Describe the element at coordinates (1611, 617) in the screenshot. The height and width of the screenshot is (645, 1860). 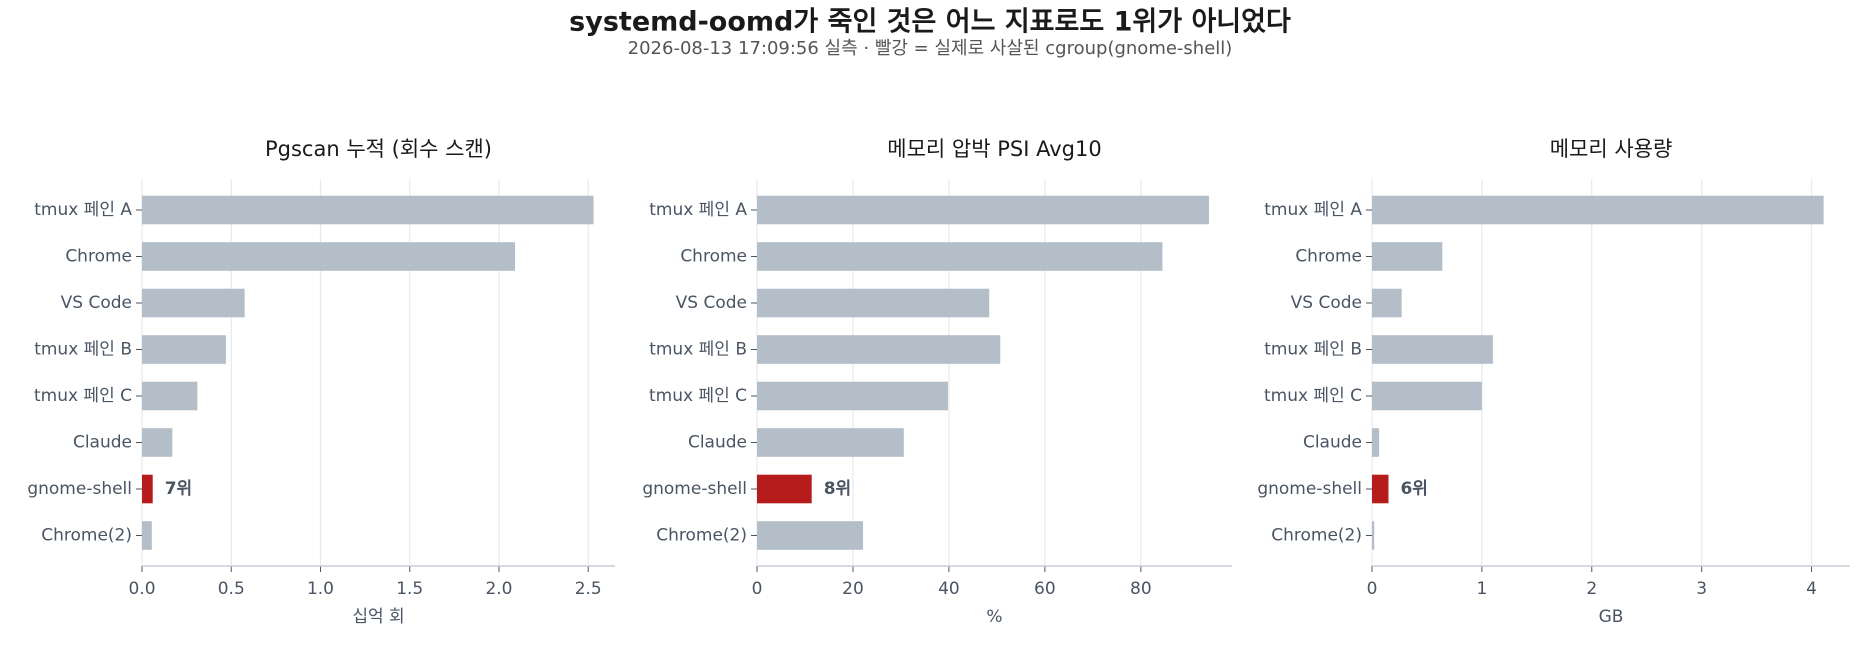
I see `x-axis-label: GB` at that location.